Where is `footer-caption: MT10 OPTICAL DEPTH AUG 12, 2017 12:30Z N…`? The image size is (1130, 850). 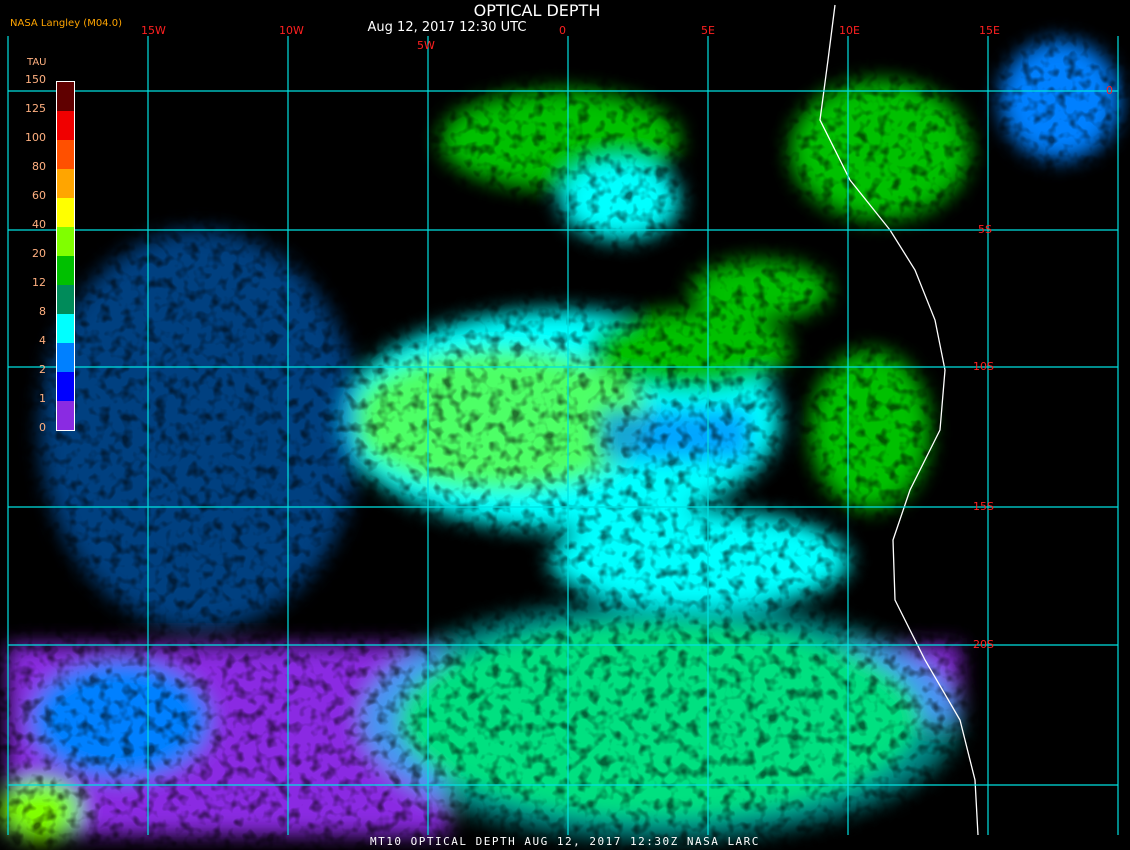 footer-caption: MT10 OPTICAL DEPTH AUG 12, 2017 12:30Z N… is located at coordinates (565, 841).